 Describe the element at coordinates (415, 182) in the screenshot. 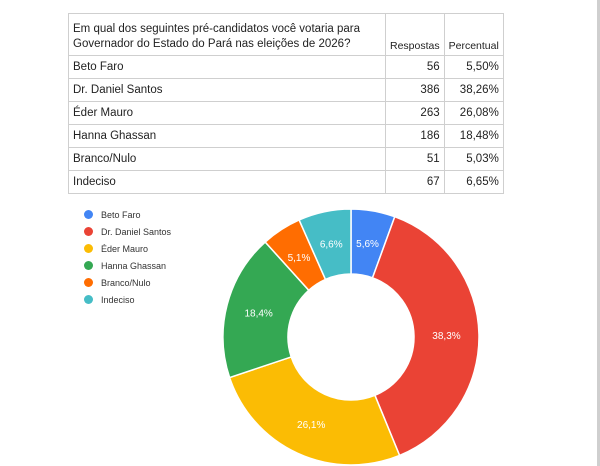

I see `responses-cell: 67` at that location.